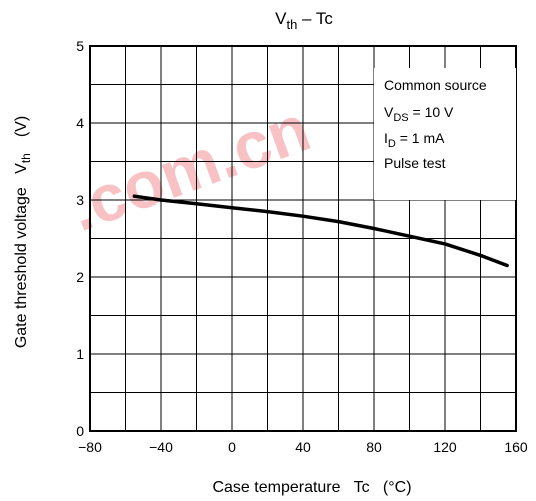 This screenshot has height=501, width=536. What do you see at coordinates (80, 46) in the screenshot?
I see `y-tick-label: 5` at bounding box center [80, 46].